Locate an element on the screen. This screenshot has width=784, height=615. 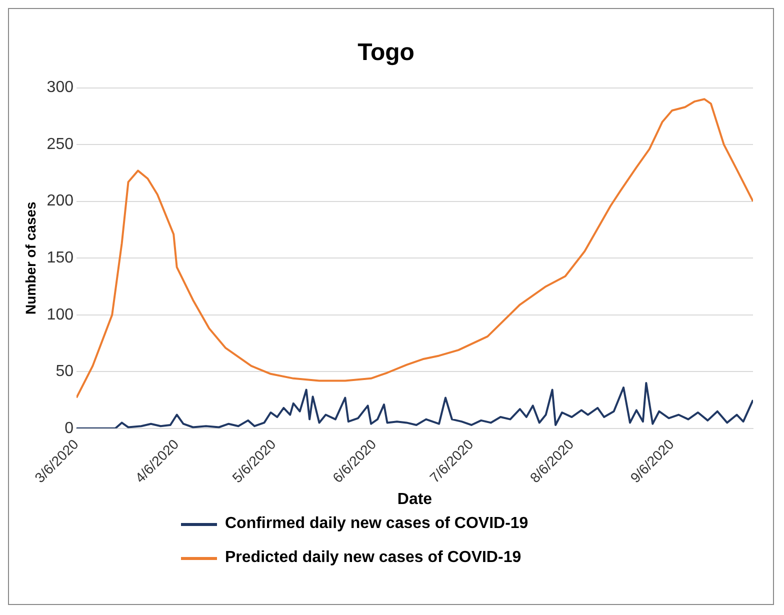
y-axis-title: Number of cases is located at coordinates (30, 258).